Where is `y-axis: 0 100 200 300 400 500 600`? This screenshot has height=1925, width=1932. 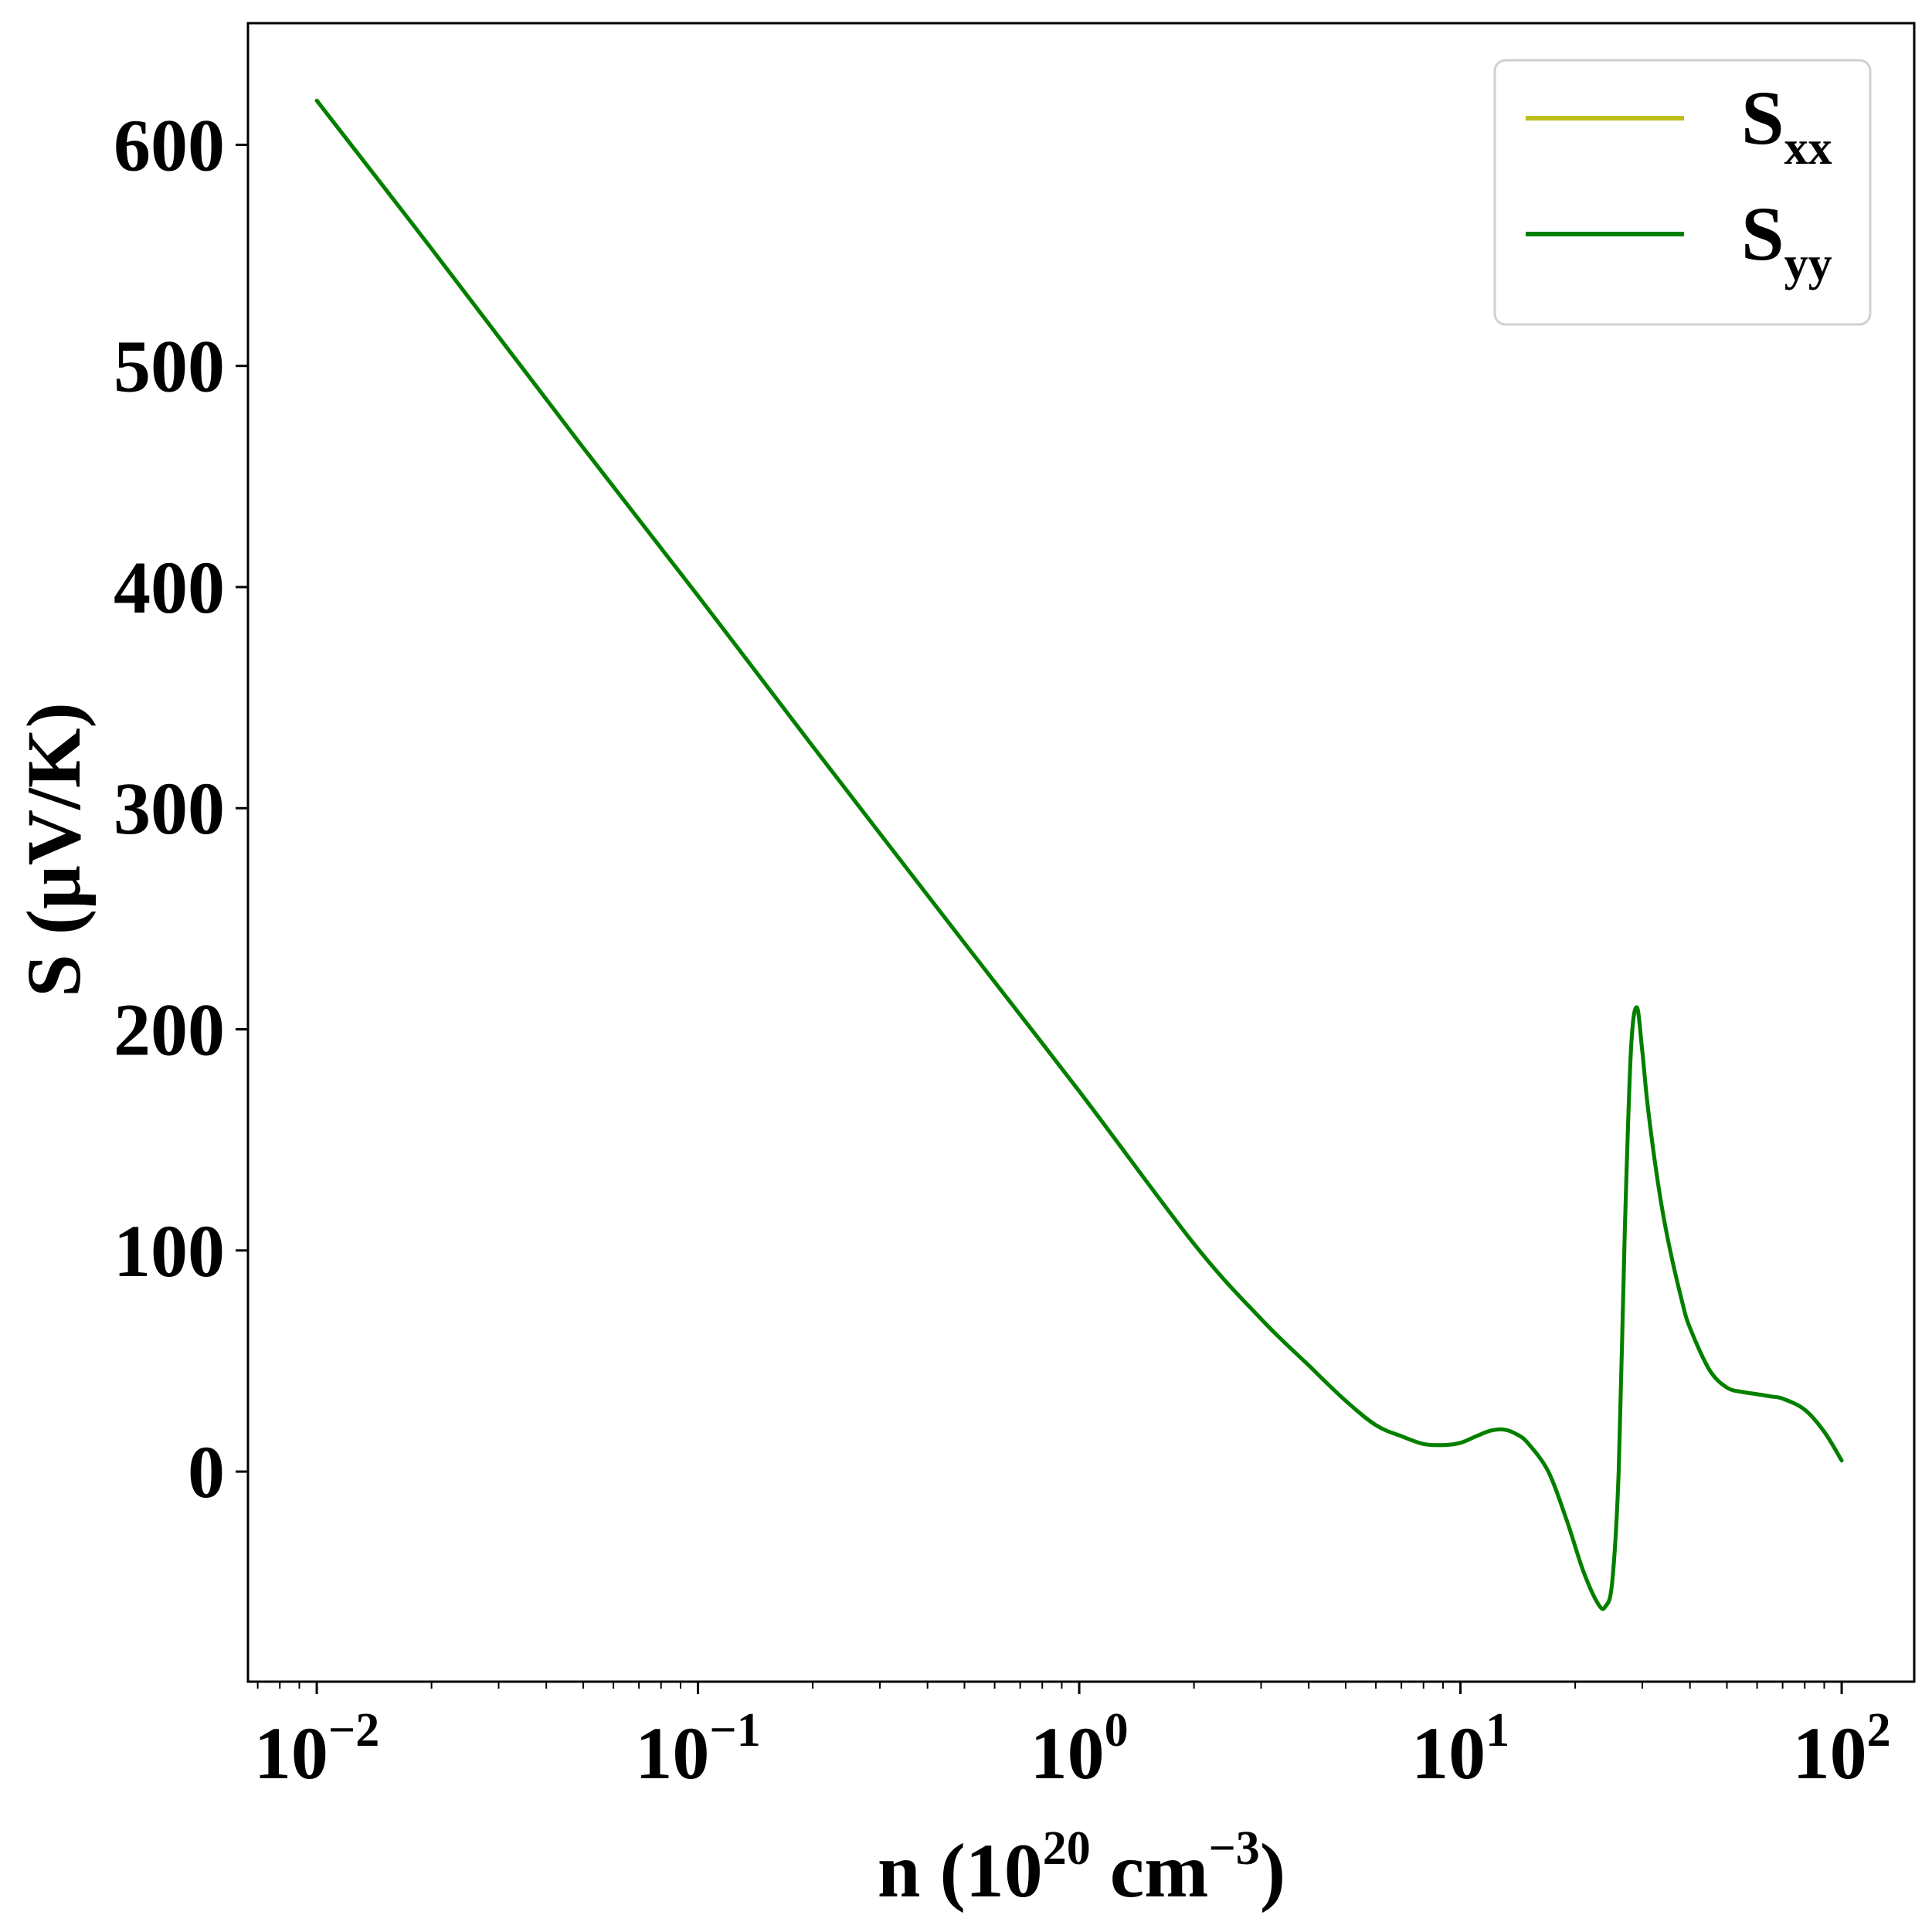 y-axis: 0 100 200 300 400 500 600 is located at coordinates (181, 808).